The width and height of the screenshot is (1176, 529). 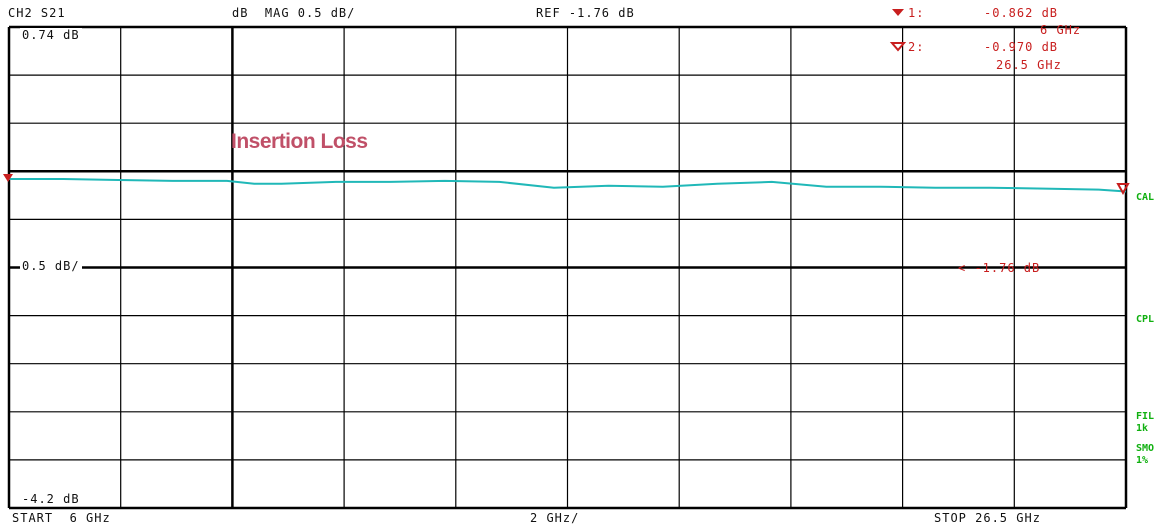 I want to click on marker-1-icon, so click(x=8, y=178).